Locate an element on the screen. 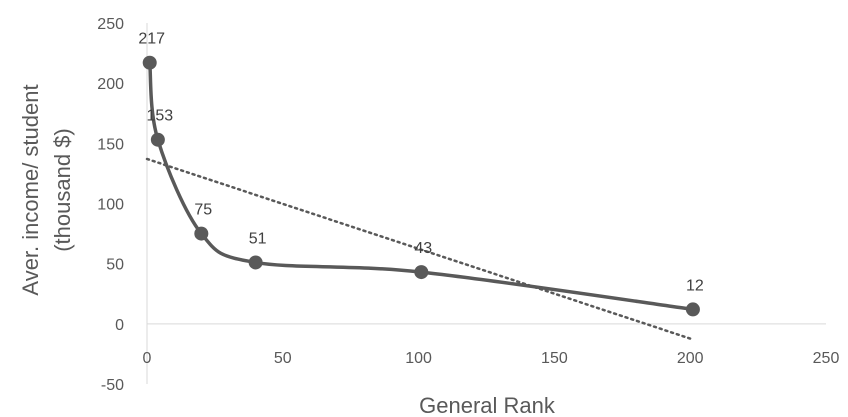 Image resolution: width=848 pixels, height=417 pixels. x-axis-title: General Rank is located at coordinates (487, 405).